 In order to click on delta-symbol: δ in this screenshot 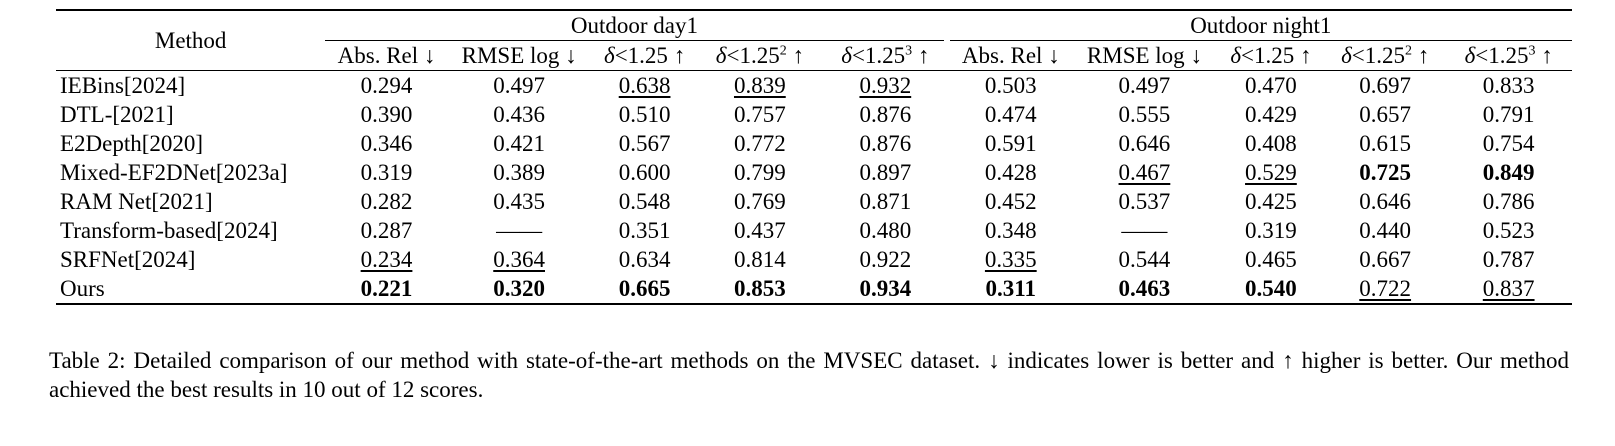, I will do `click(846, 55)`.